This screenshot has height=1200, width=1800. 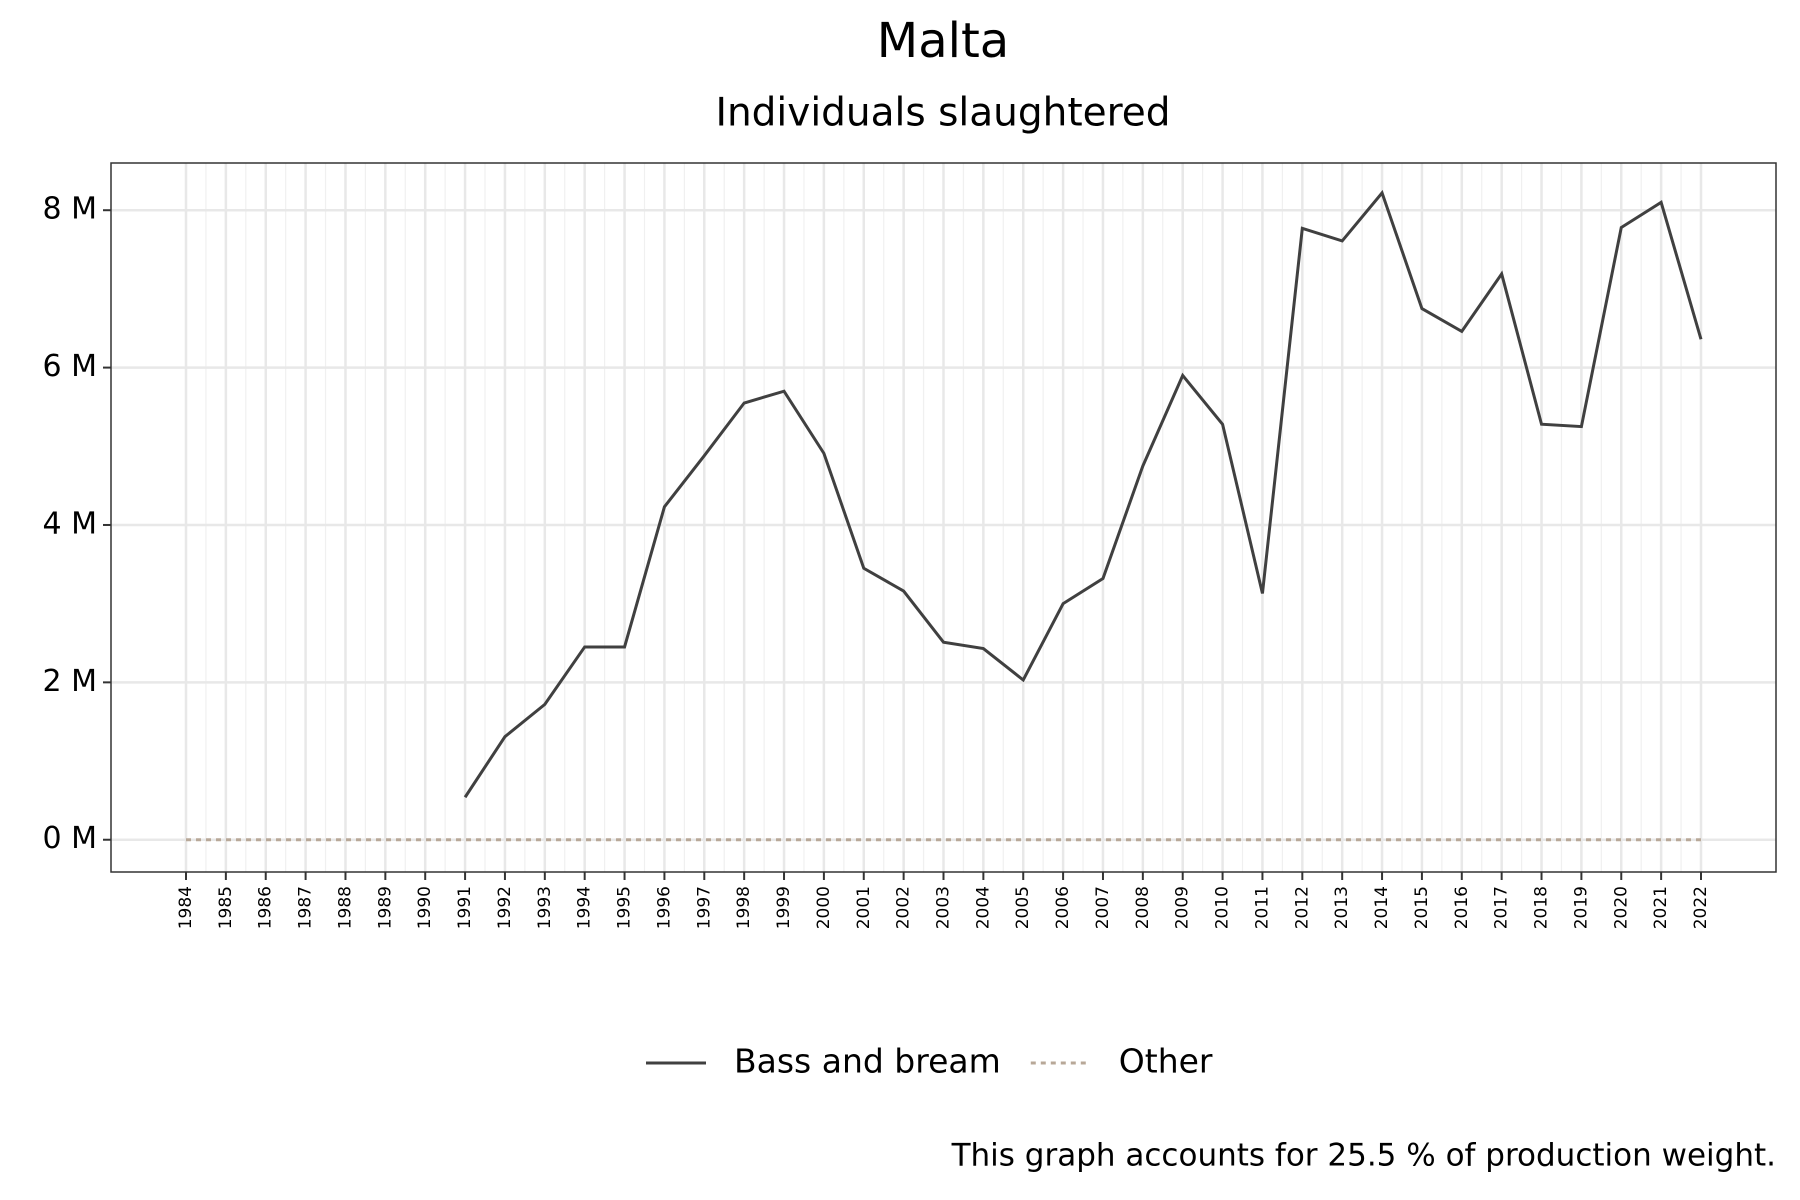 What do you see at coordinates (625, 907) in the screenshot?
I see `x-tick-label: 1995` at bounding box center [625, 907].